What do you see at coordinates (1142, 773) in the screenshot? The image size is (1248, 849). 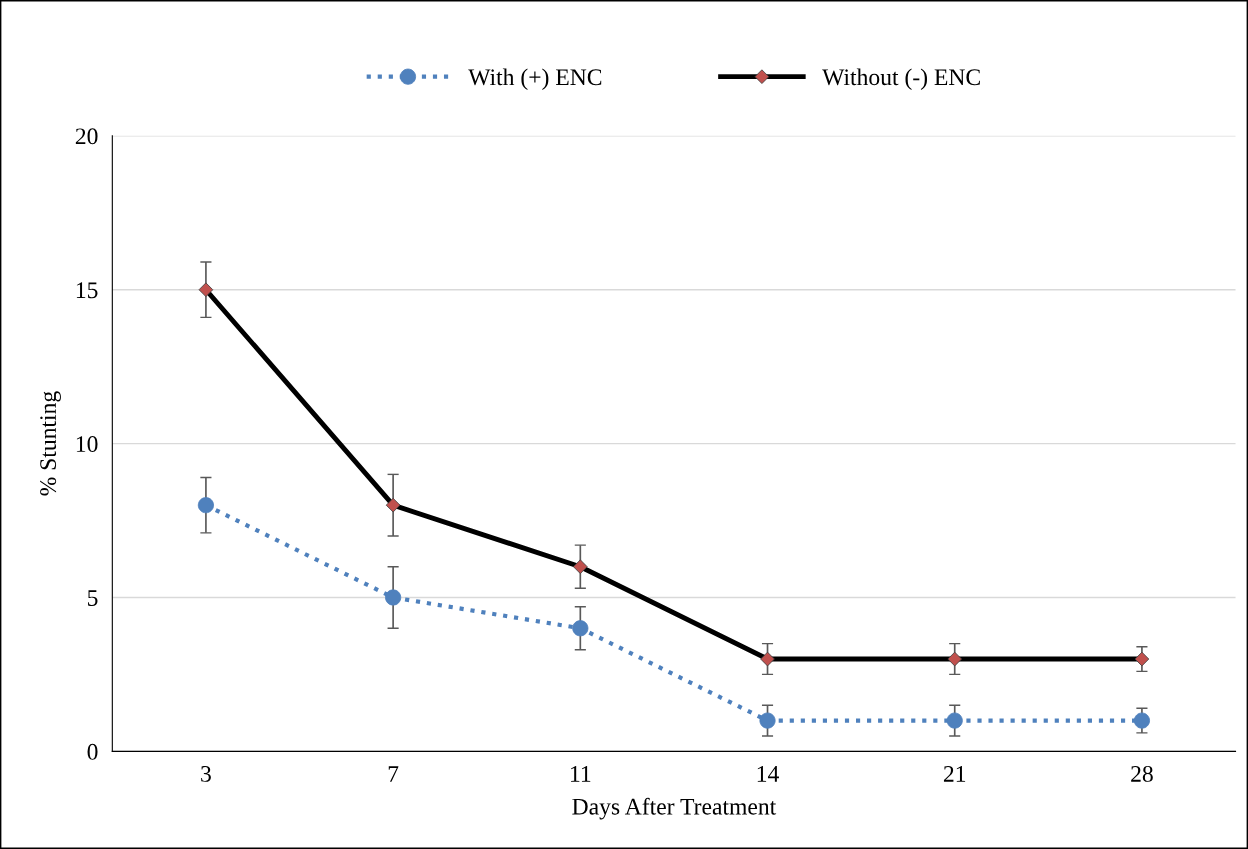 I see `x-tick-label: 28` at bounding box center [1142, 773].